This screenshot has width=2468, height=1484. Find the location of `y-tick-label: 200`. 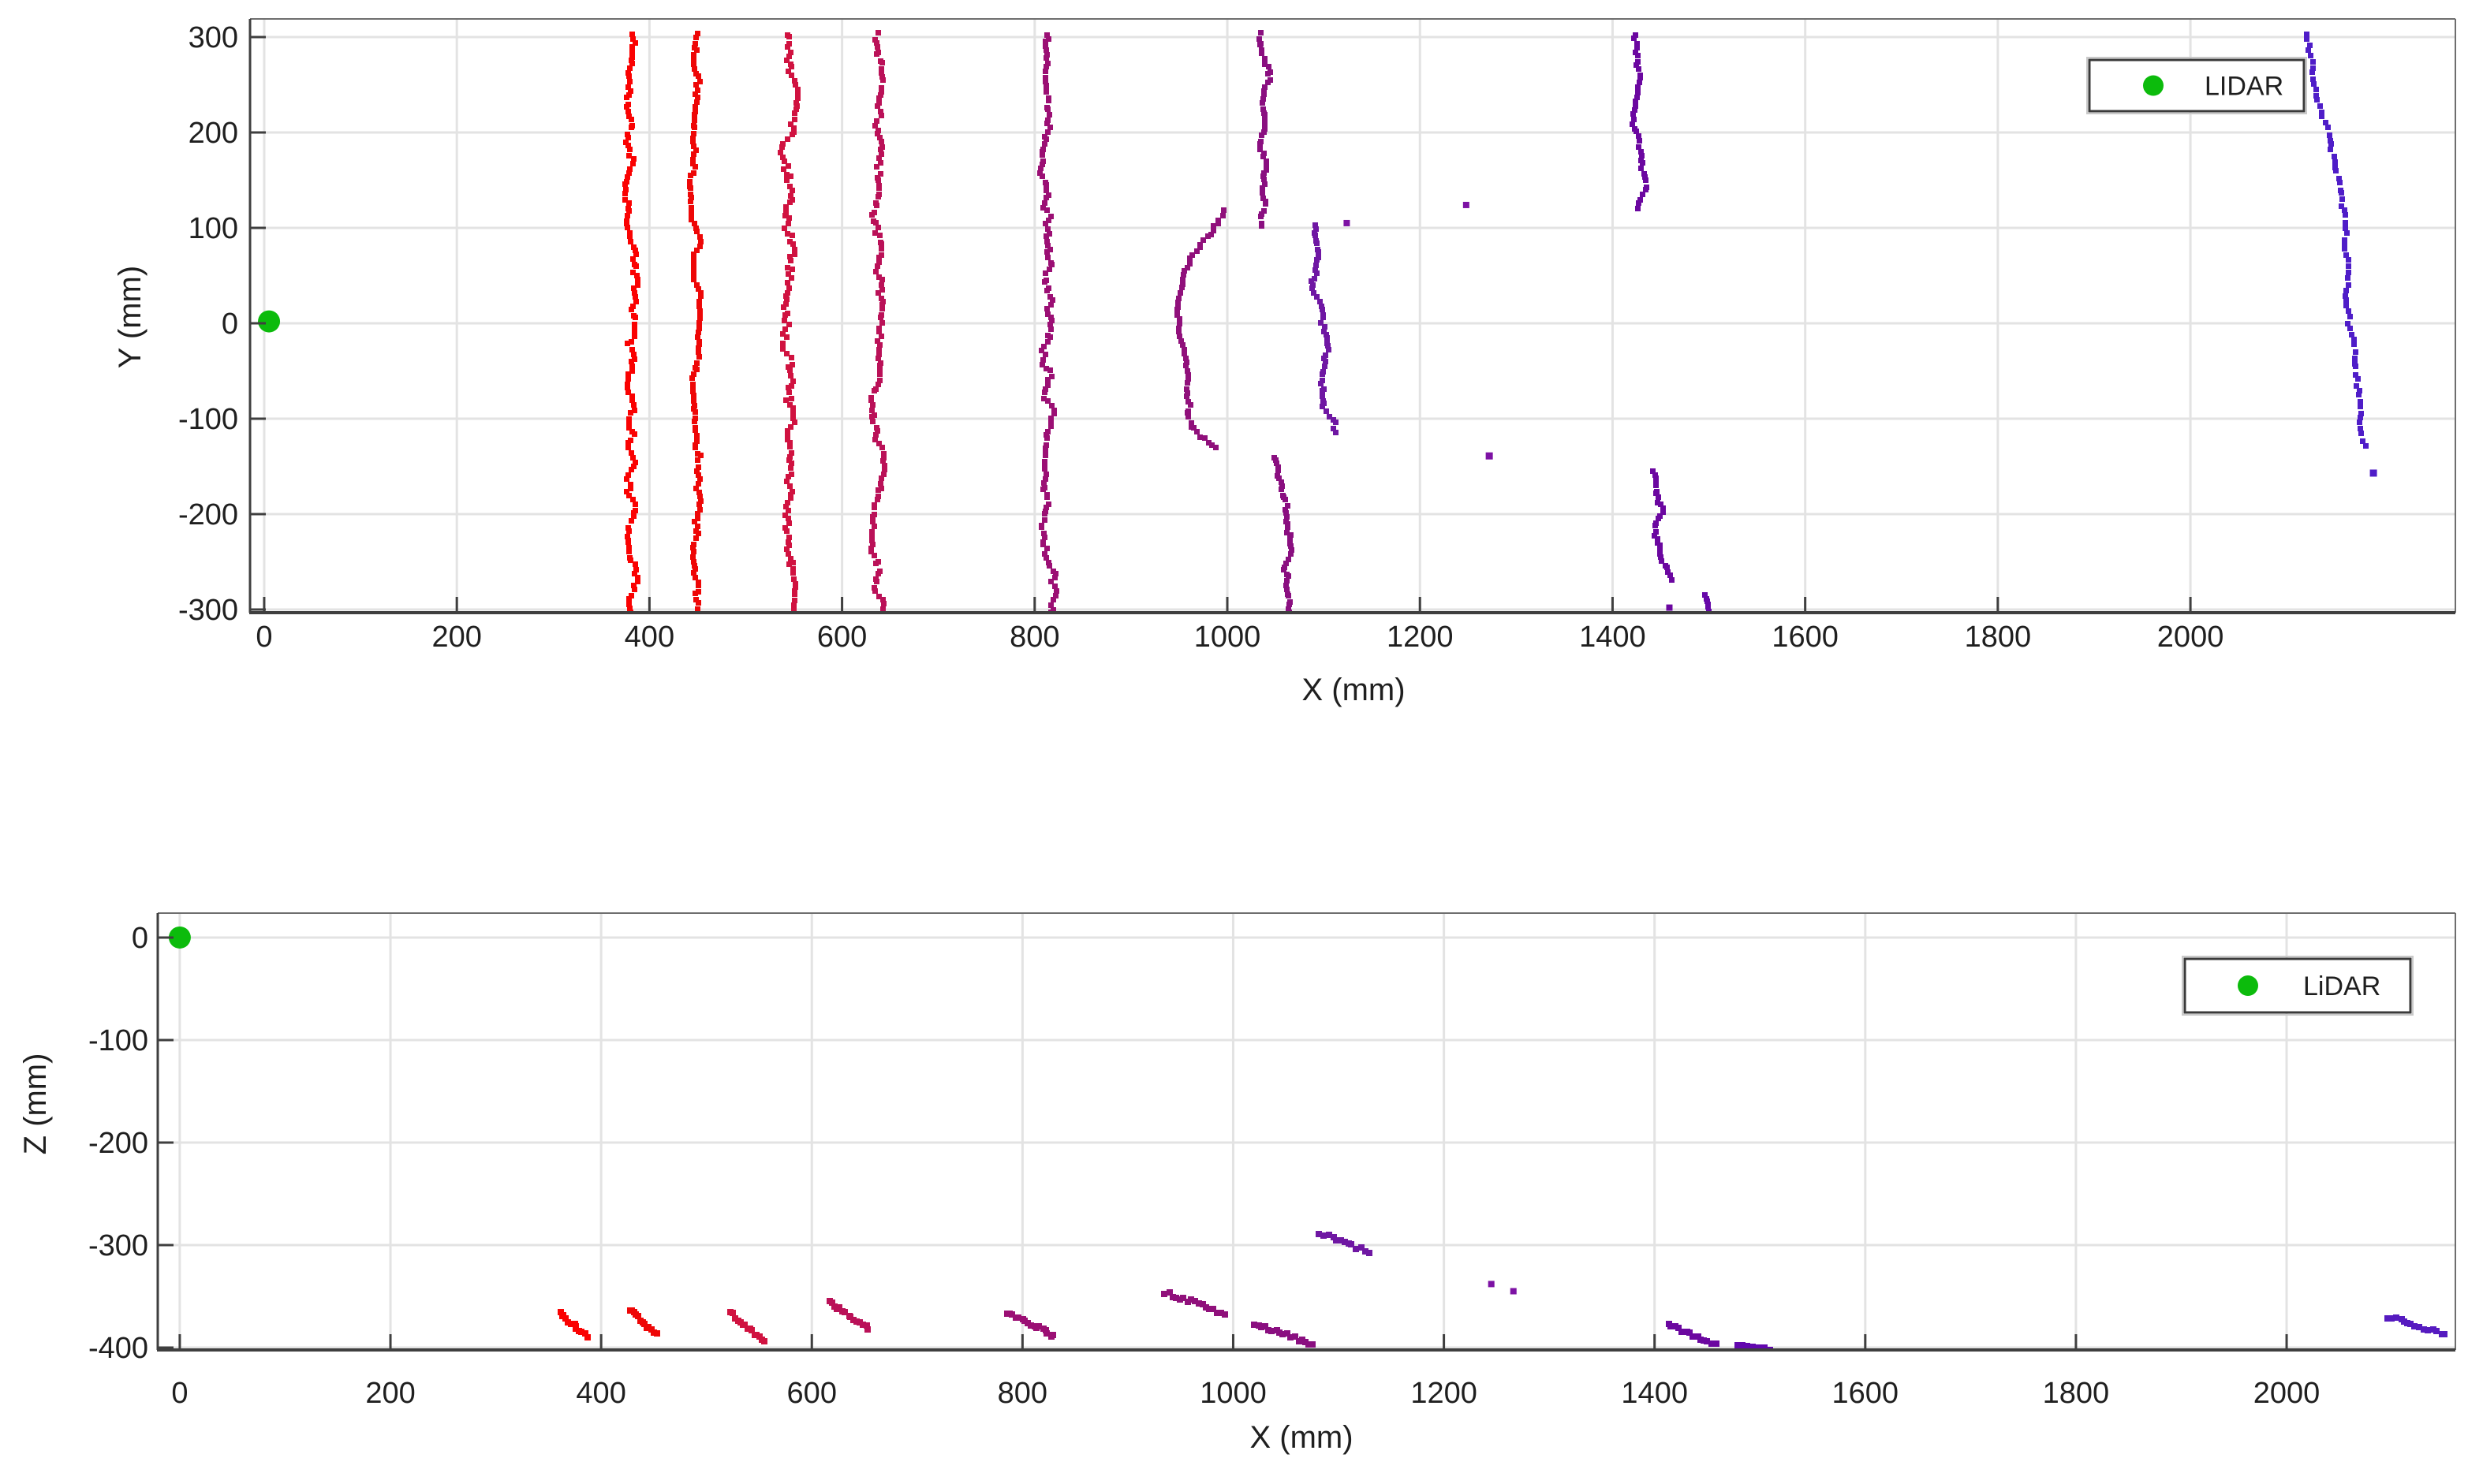

y-tick-label: 200 is located at coordinates (213, 133).